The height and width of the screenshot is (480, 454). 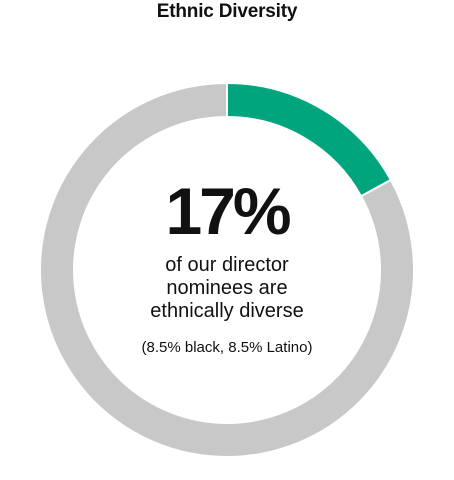 I want to click on center-percentage: 17%, so click(x=228, y=211).